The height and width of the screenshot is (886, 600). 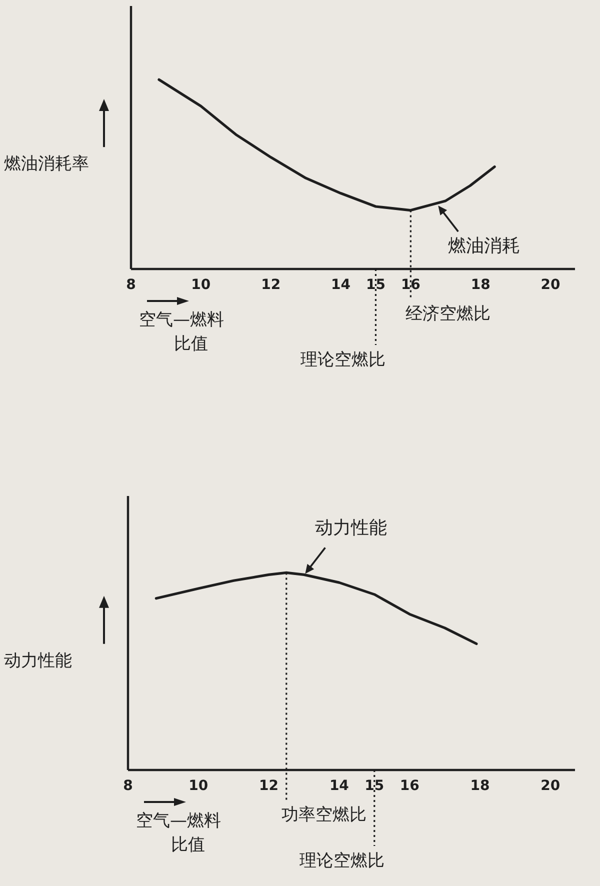 What do you see at coordinates (448, 314) in the screenshot?
I see `ref-line-label: 经济空燃比` at bounding box center [448, 314].